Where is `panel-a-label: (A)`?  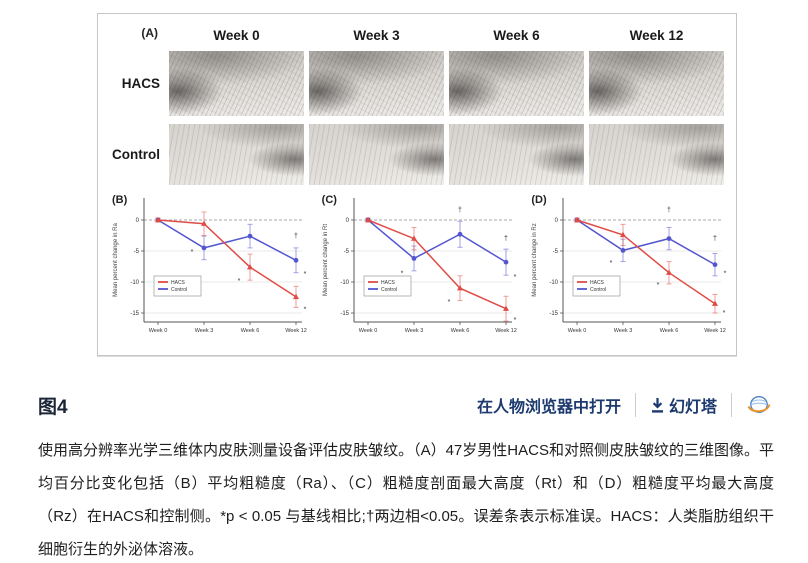
panel-a-label: (A) is located at coordinates (149, 33).